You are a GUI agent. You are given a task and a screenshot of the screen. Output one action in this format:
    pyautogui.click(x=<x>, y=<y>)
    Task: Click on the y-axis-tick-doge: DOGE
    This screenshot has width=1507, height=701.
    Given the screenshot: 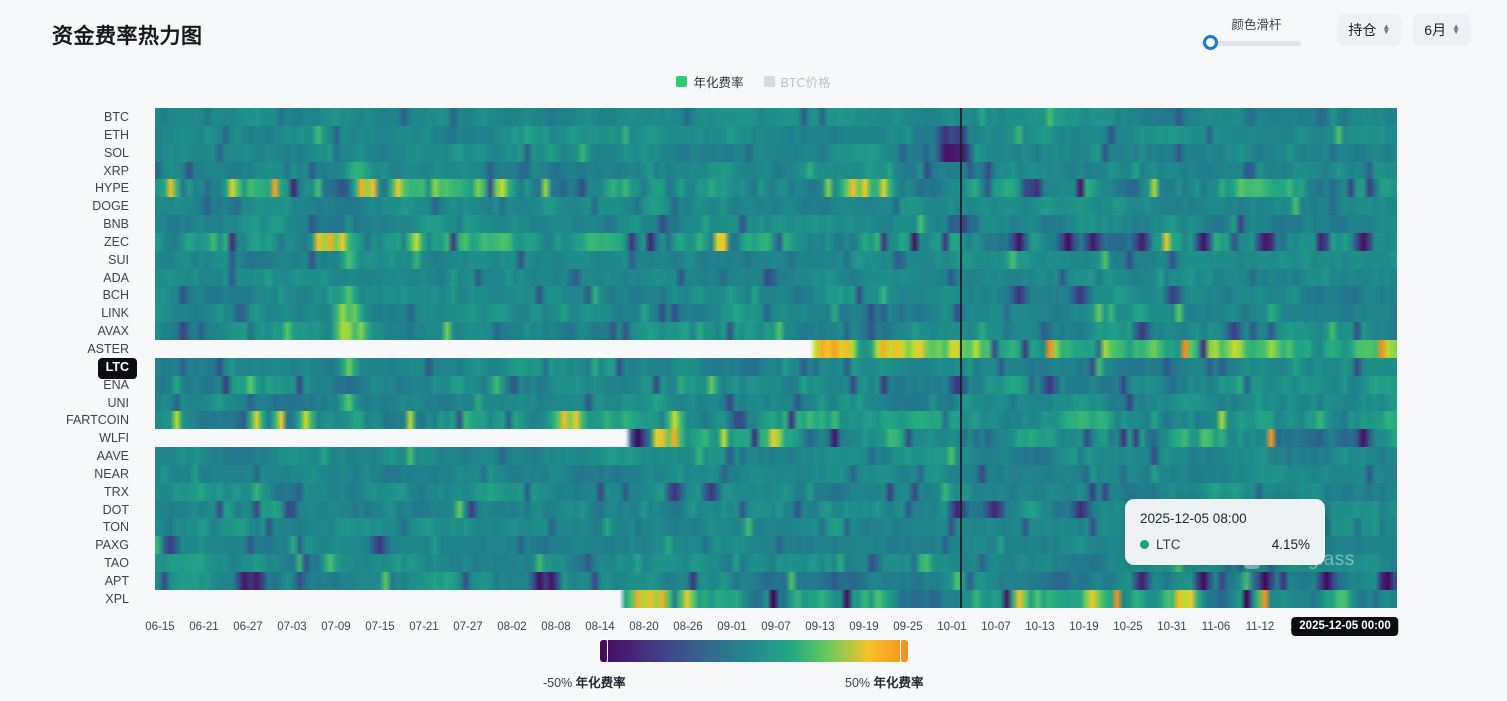 What is the action you would take?
    pyautogui.click(x=73, y=206)
    